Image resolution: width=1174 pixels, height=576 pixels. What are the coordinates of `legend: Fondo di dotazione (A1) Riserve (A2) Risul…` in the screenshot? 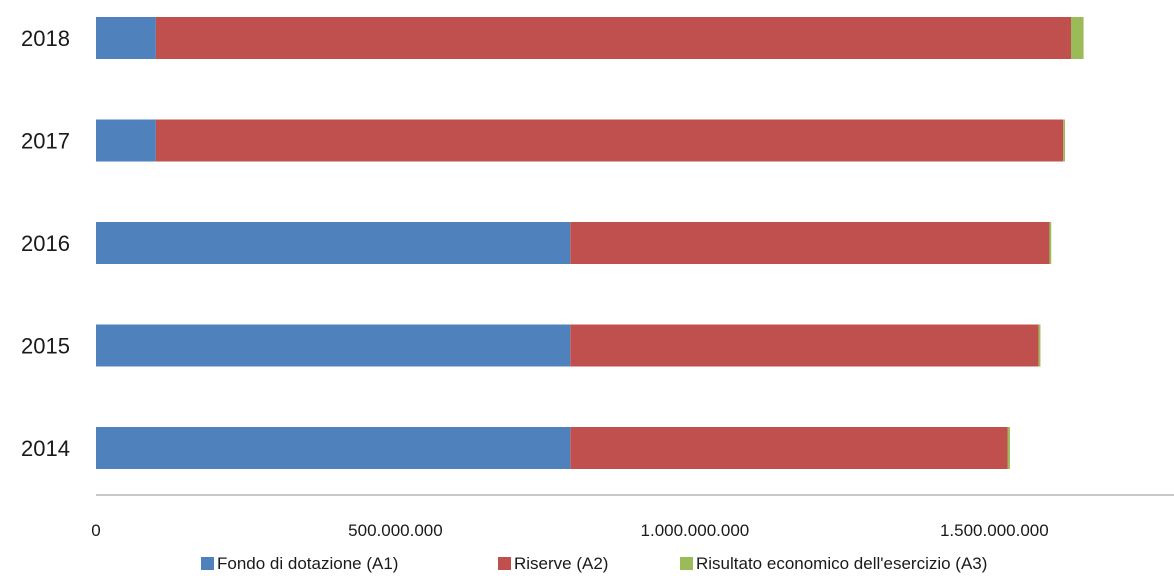 It's located at (594, 563).